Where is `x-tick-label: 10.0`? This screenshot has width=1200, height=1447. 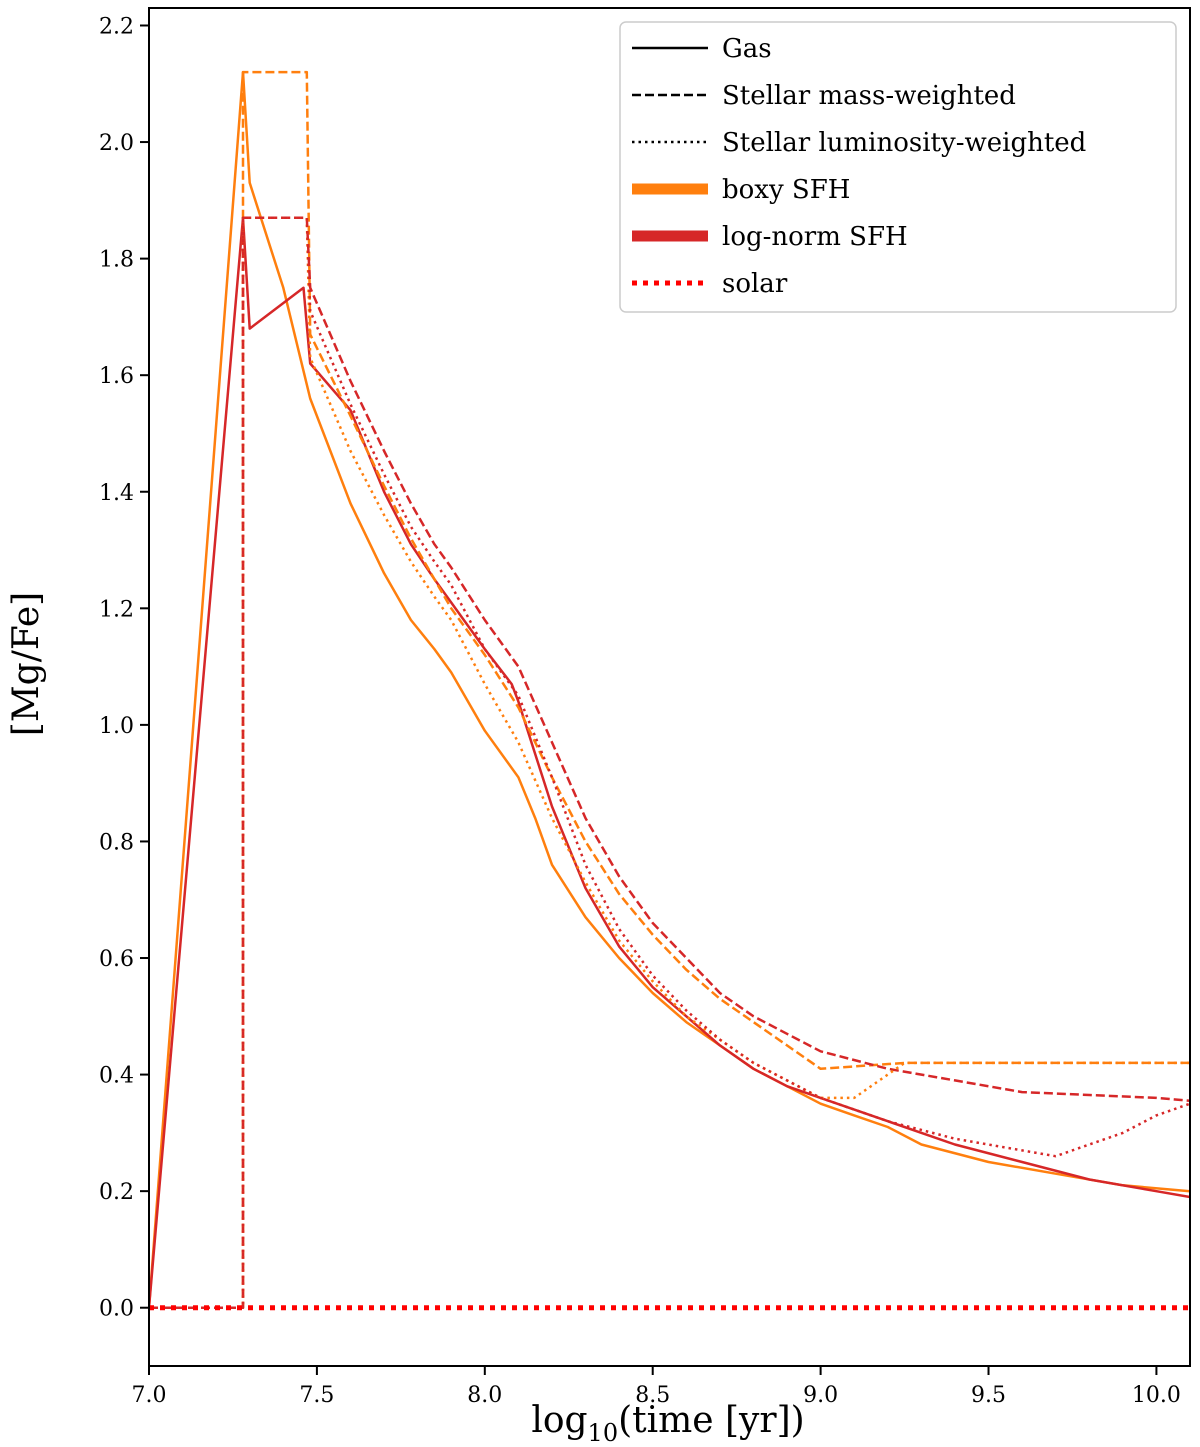 x-tick-label: 10.0 is located at coordinates (1156, 1395).